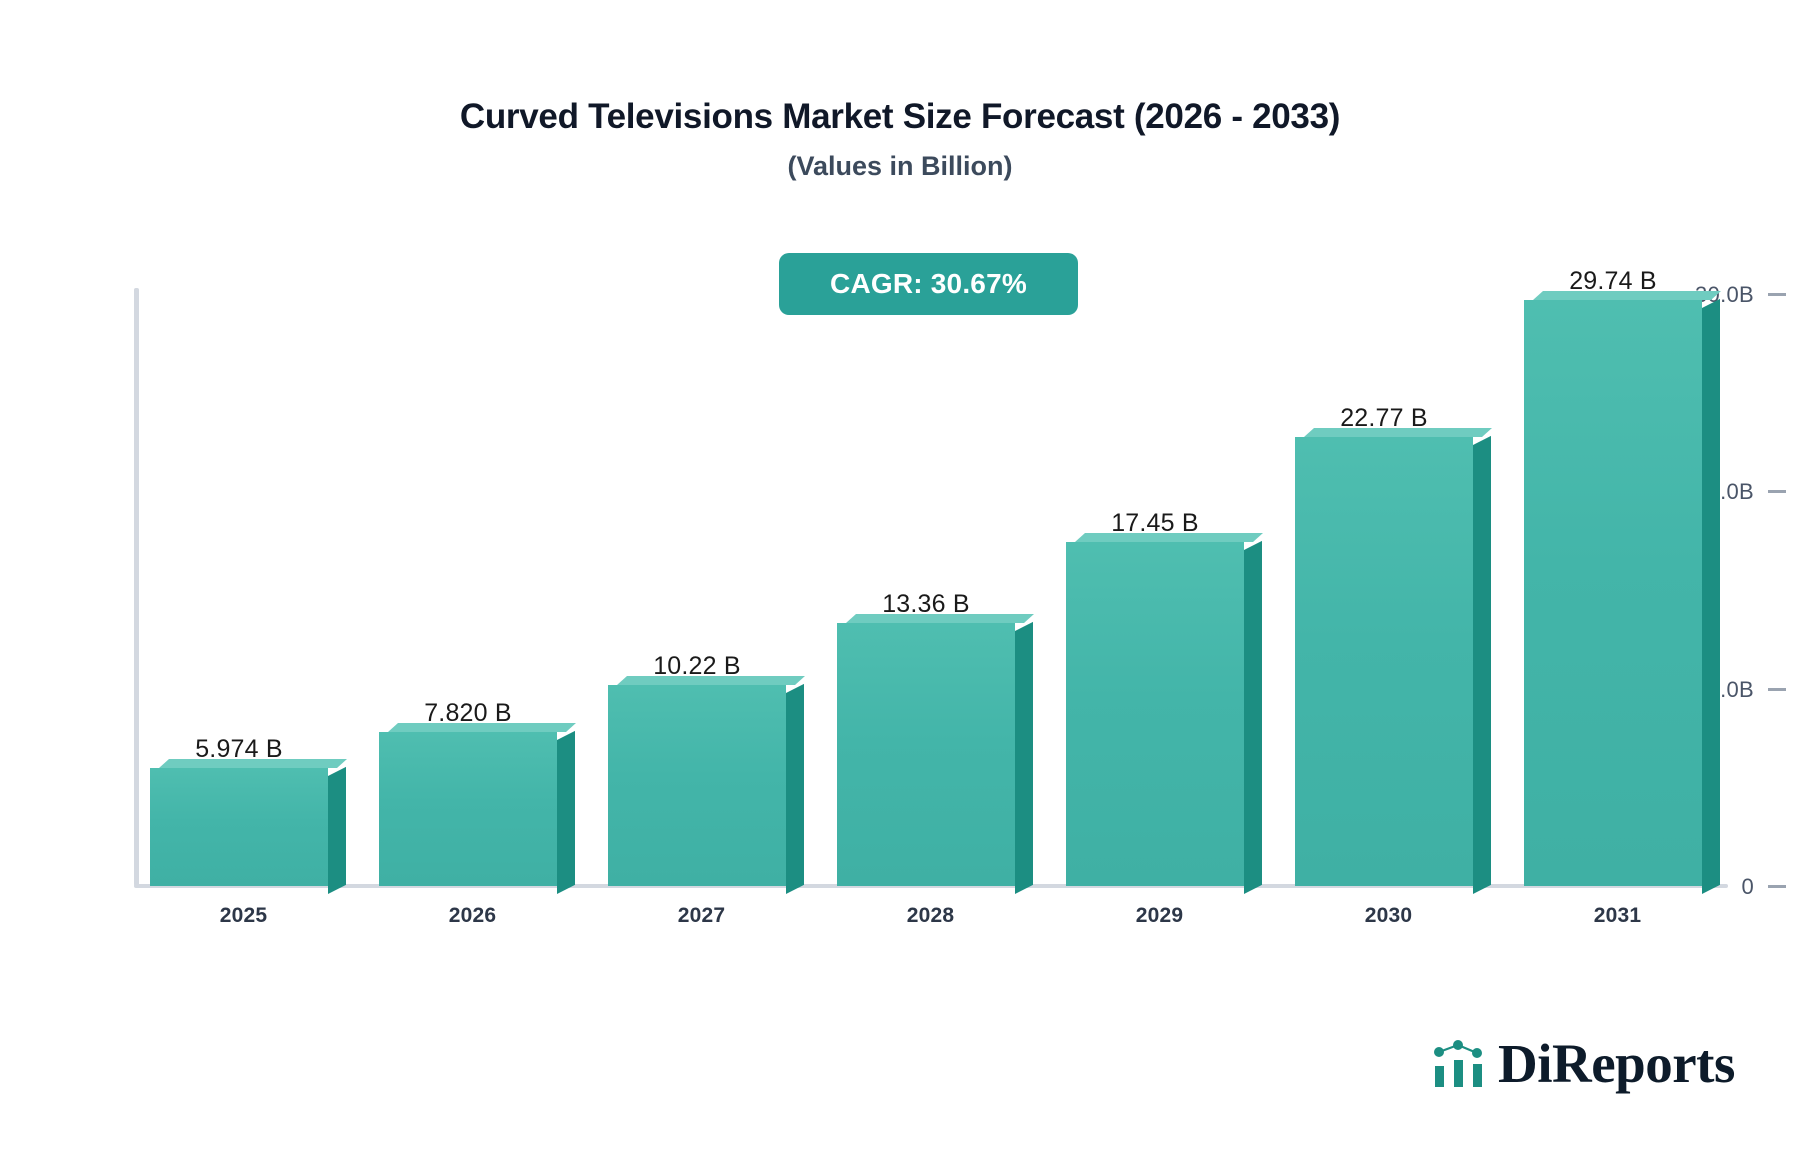 The width and height of the screenshot is (1800, 1156). I want to click on bar-value-2030: 22.77 B, so click(1384, 418).